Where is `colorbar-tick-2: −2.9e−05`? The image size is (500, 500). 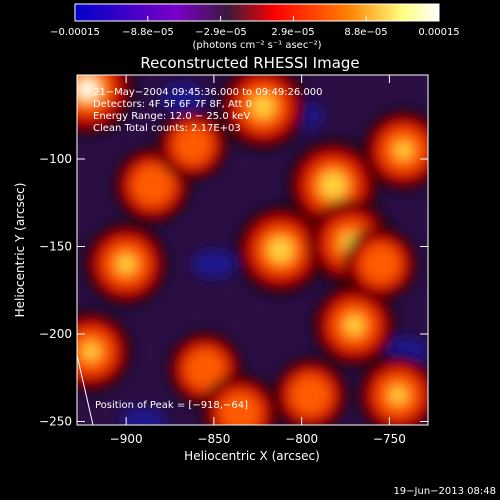 colorbar-tick-2: −2.9e−05 is located at coordinates (221, 32).